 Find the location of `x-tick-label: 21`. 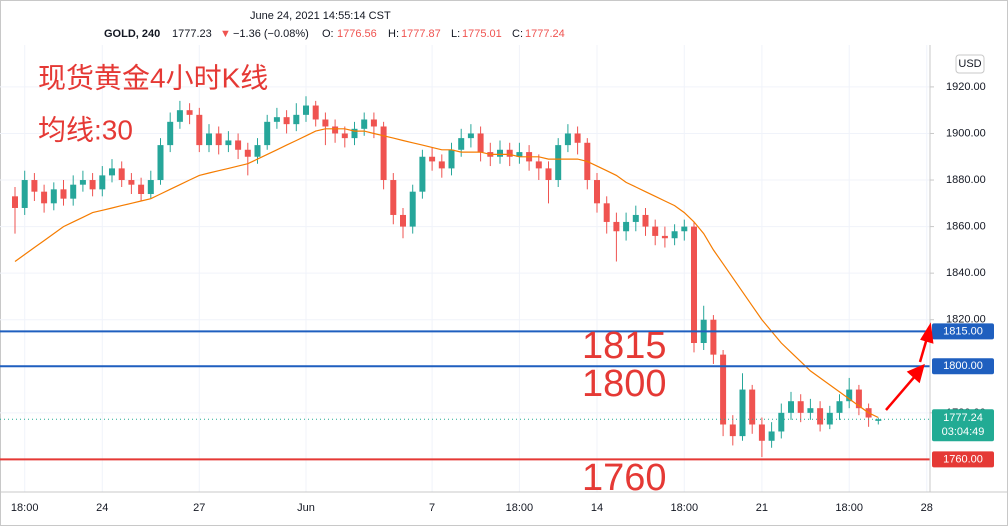

x-tick-label: 21 is located at coordinates (762, 508).